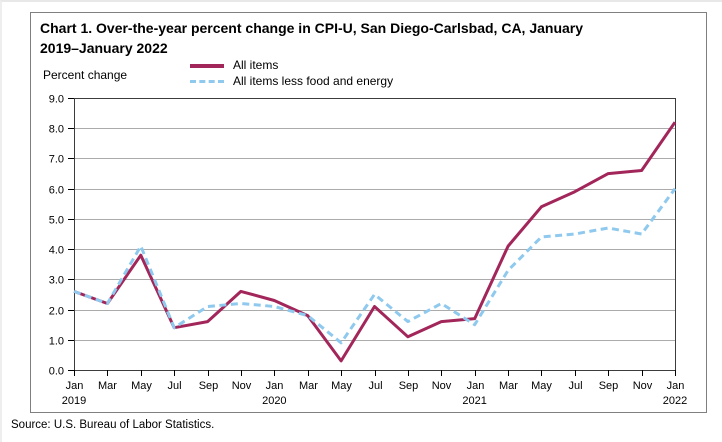 This screenshot has height=442, width=722. I want to click on y-tick-label: 1.0, so click(56, 342).